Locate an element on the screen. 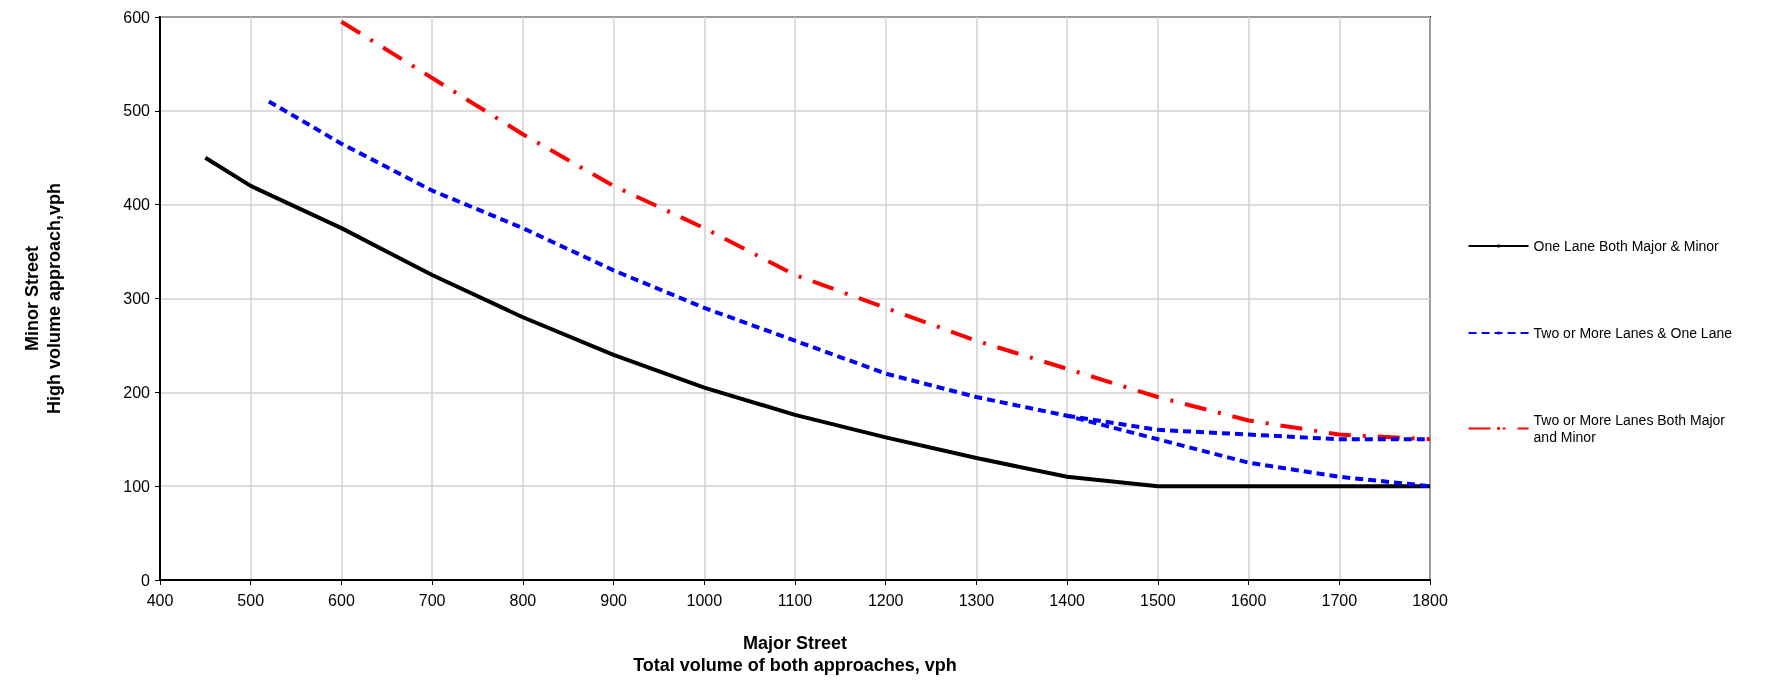  y-axis-title: Minor Street High volume approach,vph is located at coordinates (43, 298).